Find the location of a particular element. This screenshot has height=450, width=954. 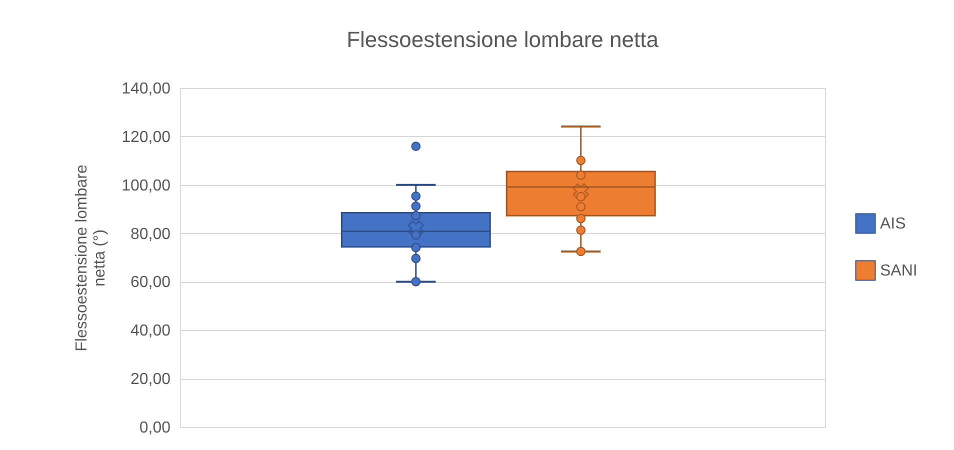

legend-label: SANI is located at coordinates (899, 271).